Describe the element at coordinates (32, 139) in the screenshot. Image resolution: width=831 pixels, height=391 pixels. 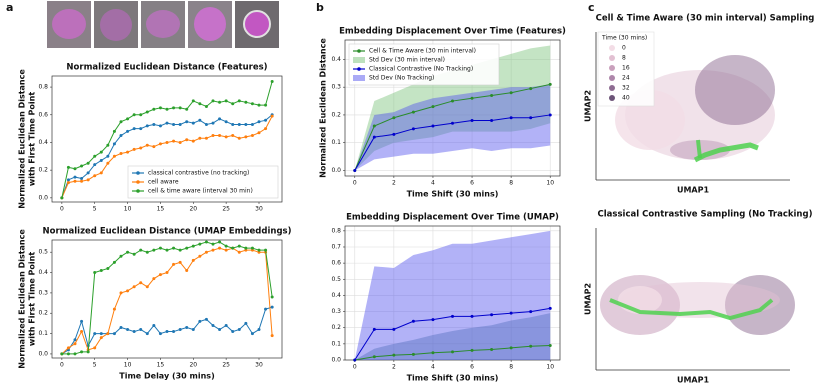
I see `y-axis-label: with First Time Point` at that location.